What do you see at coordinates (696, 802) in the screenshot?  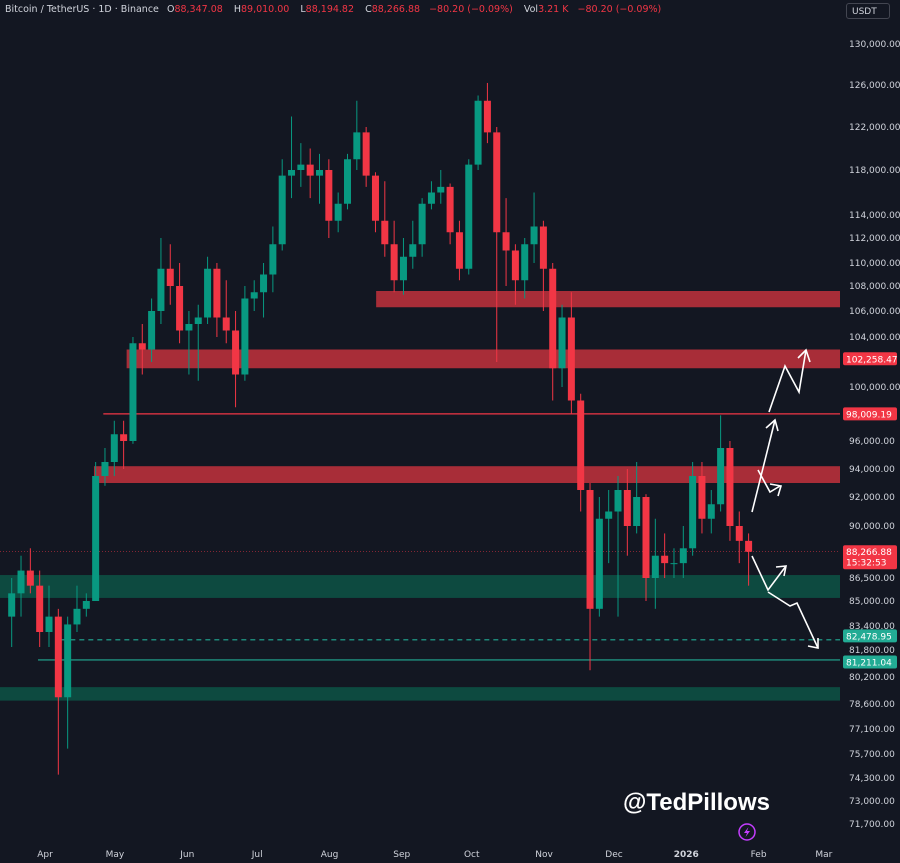 I see `watermark: @TedPillows` at bounding box center [696, 802].